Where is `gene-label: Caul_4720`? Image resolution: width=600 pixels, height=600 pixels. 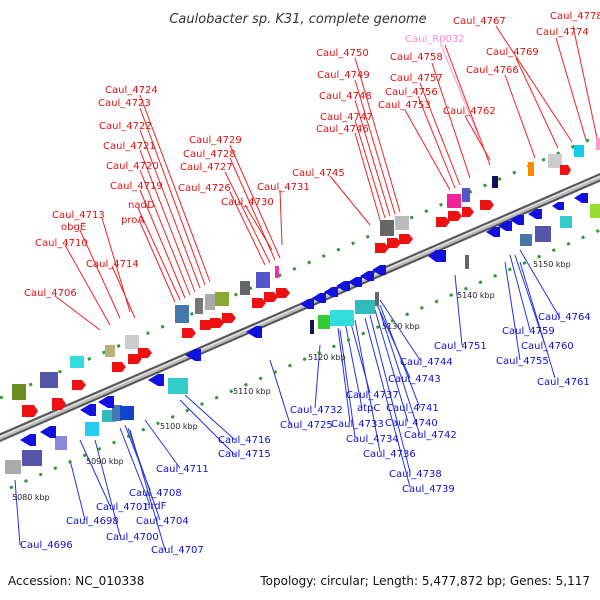
gene-label: Caul_4720 is located at coordinates (132, 166).